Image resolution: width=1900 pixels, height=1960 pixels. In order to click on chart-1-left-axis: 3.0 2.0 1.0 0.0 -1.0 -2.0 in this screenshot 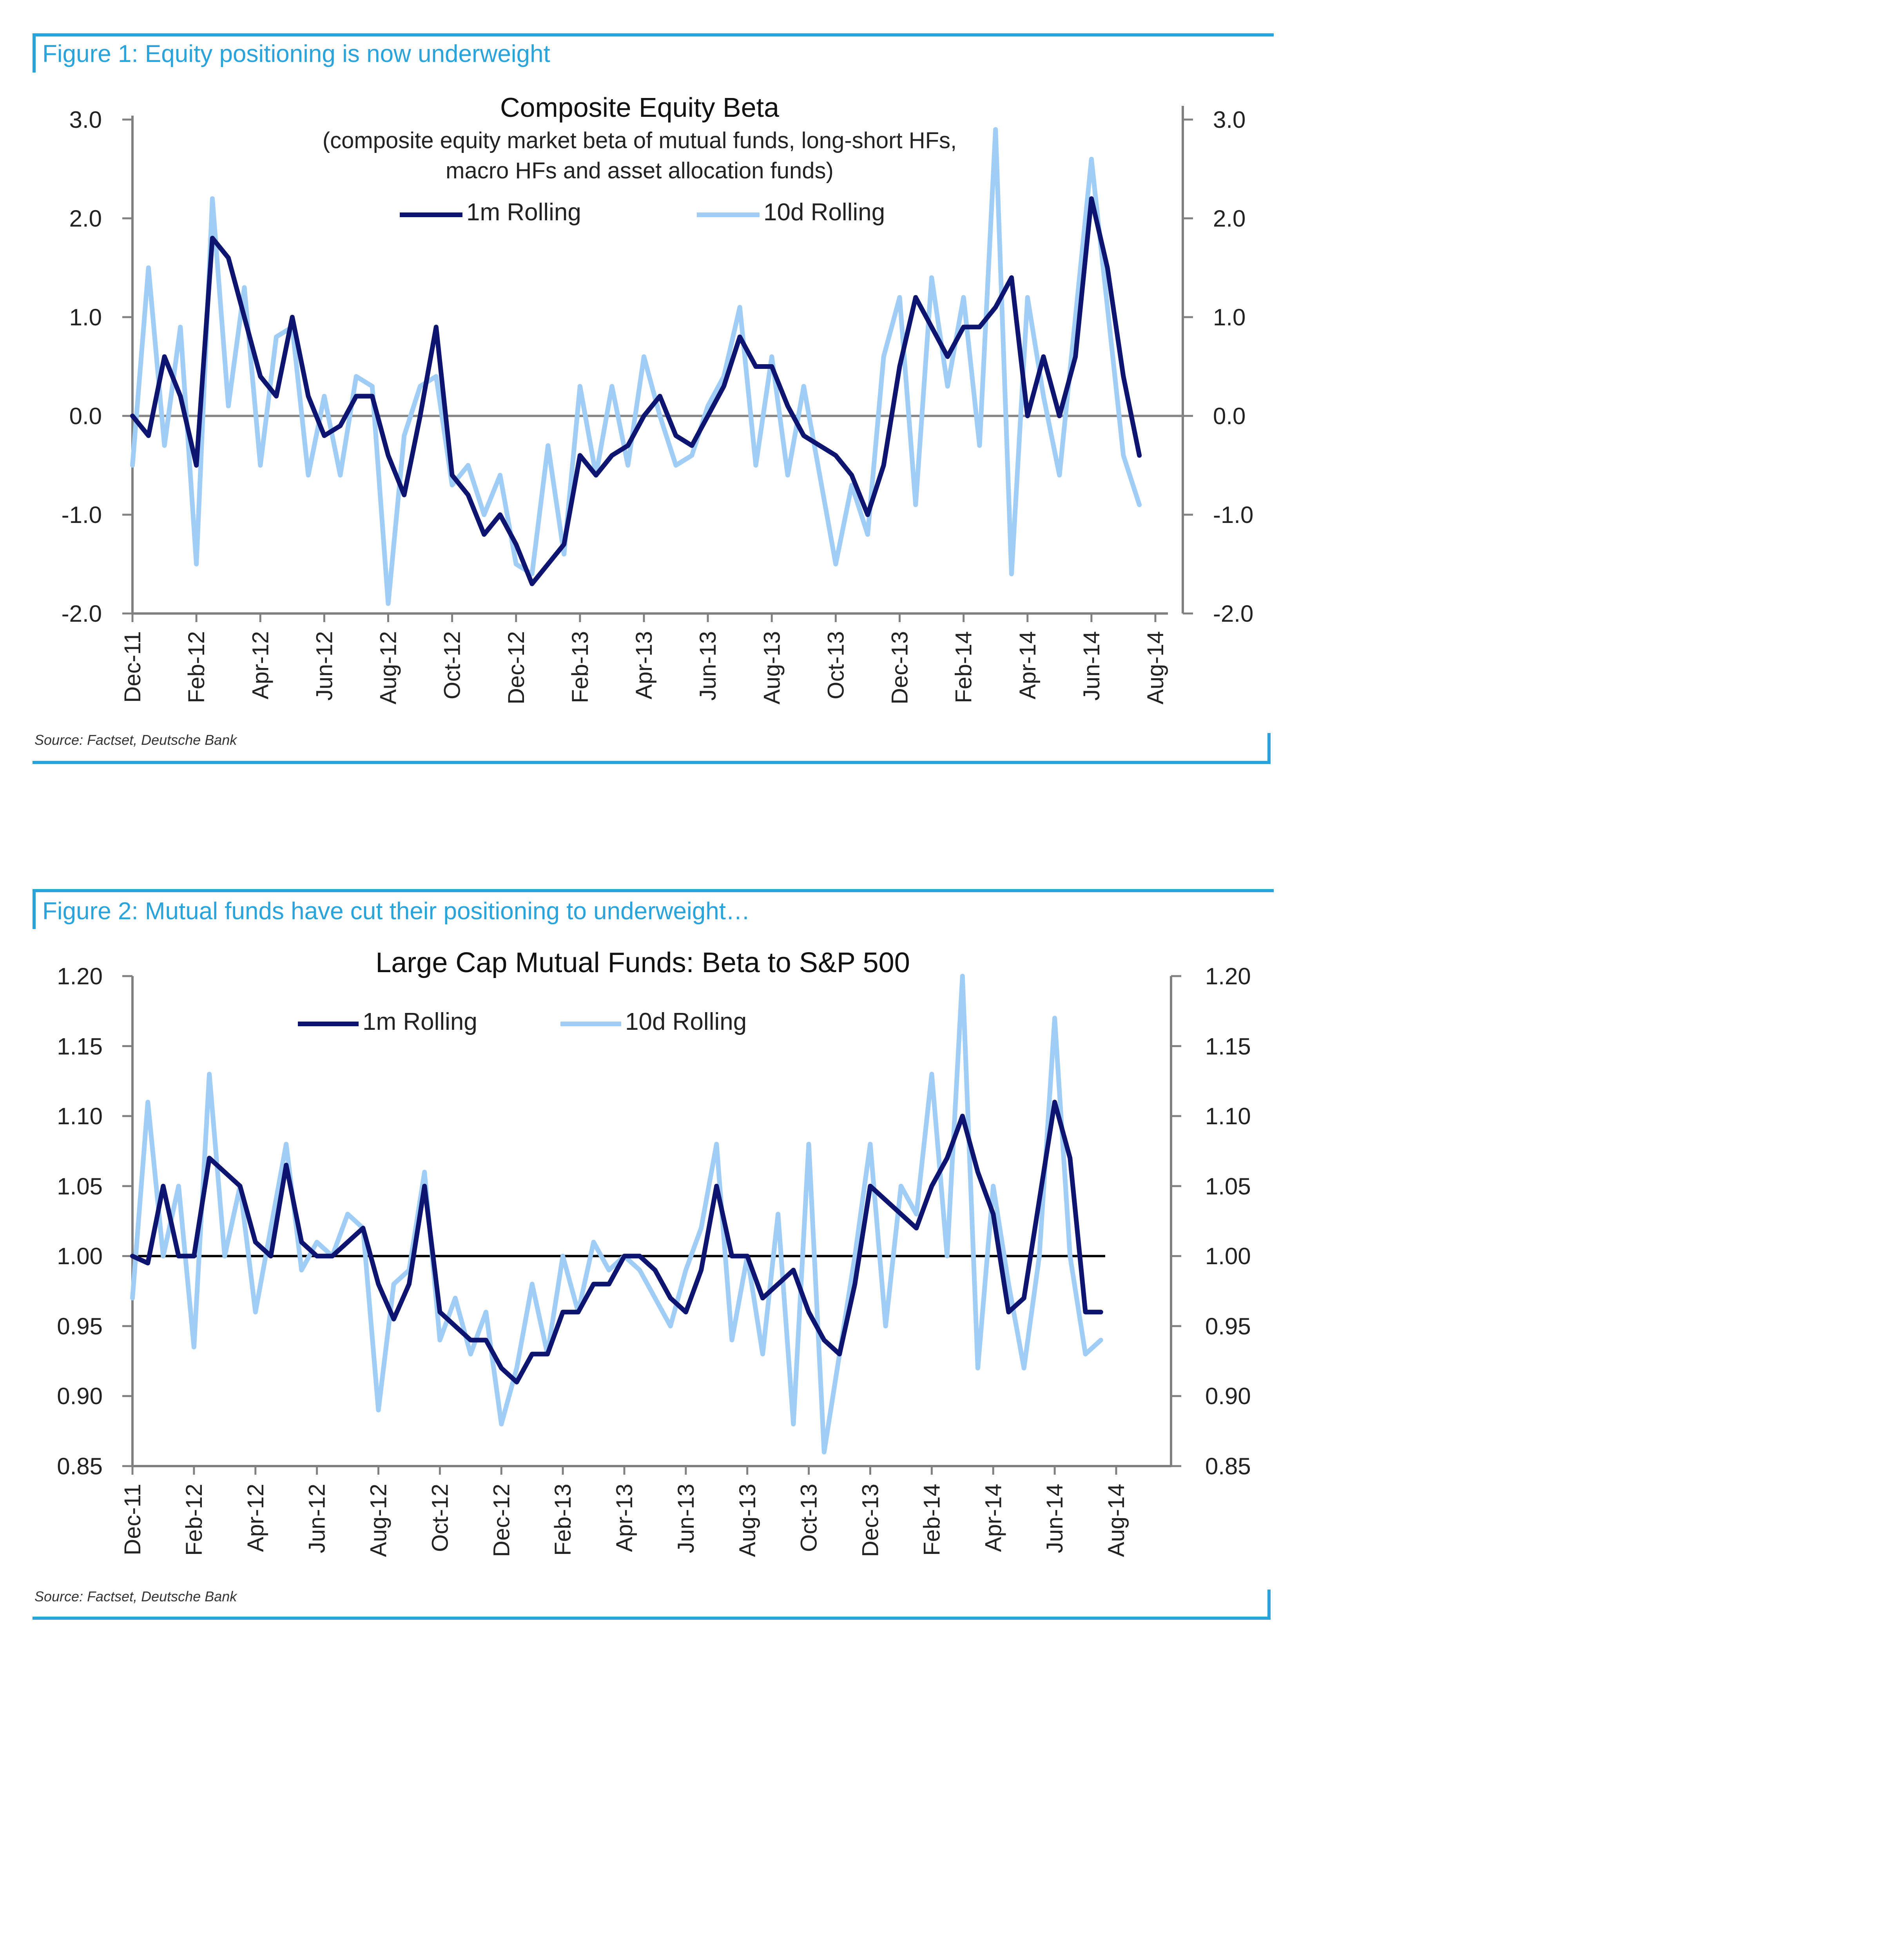, I will do `click(98, 367)`.